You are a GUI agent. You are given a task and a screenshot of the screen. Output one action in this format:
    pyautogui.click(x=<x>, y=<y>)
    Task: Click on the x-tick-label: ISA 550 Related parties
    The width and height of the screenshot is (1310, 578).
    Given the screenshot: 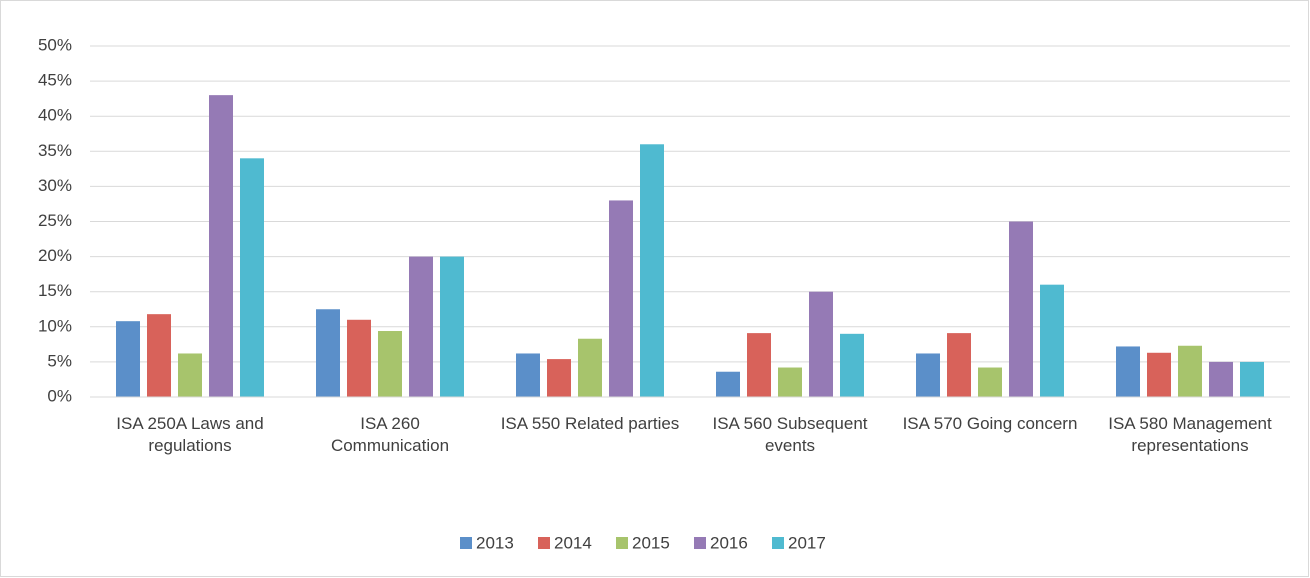 What is the action you would take?
    pyautogui.click(x=590, y=423)
    